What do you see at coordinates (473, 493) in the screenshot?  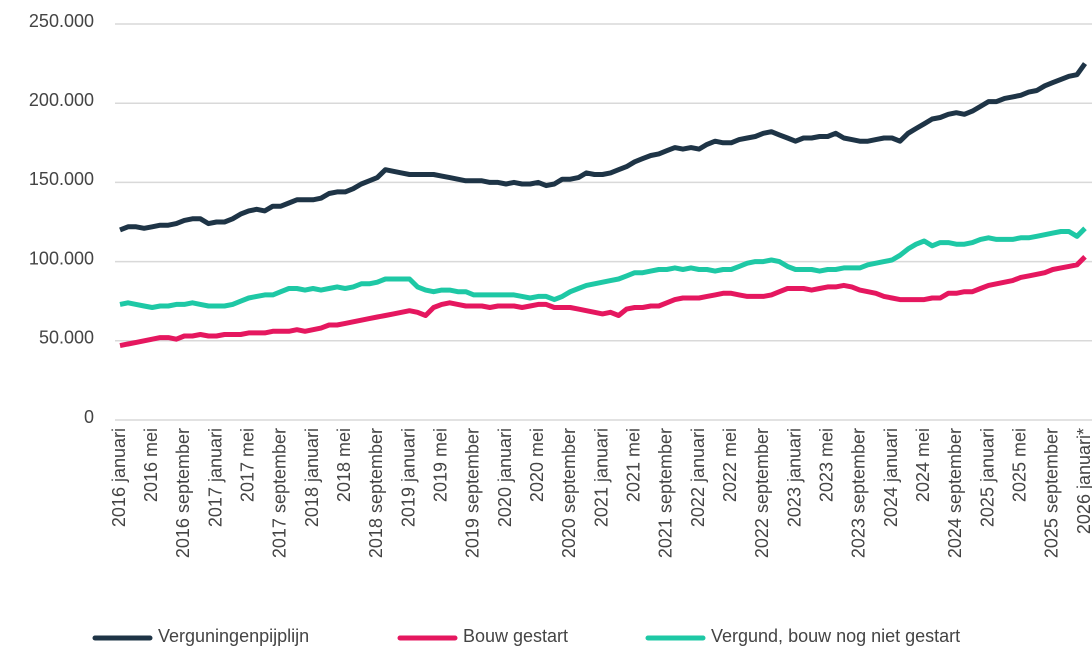 I see `x-tick-label: 2019 september` at bounding box center [473, 493].